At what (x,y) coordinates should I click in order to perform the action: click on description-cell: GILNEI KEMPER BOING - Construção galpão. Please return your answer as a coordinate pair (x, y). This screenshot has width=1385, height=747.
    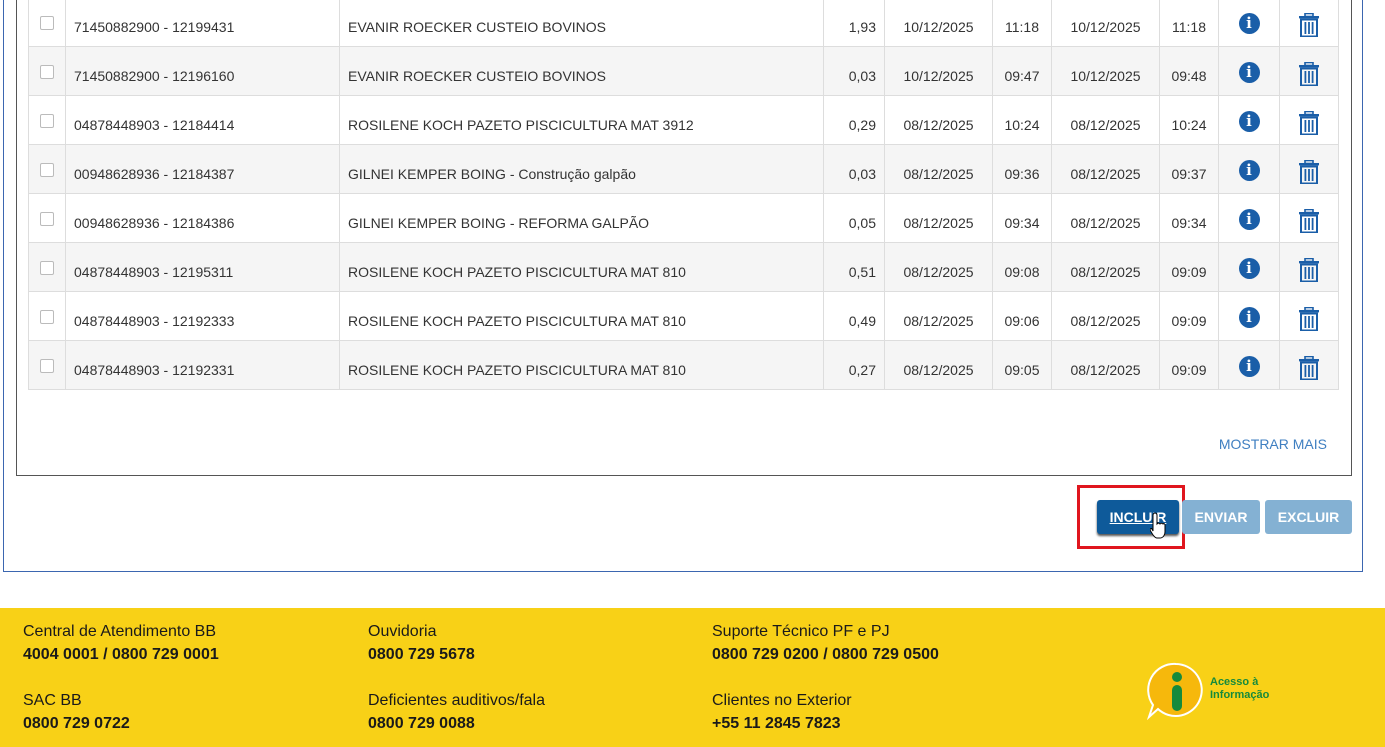
    Looking at the image, I should click on (581, 169).